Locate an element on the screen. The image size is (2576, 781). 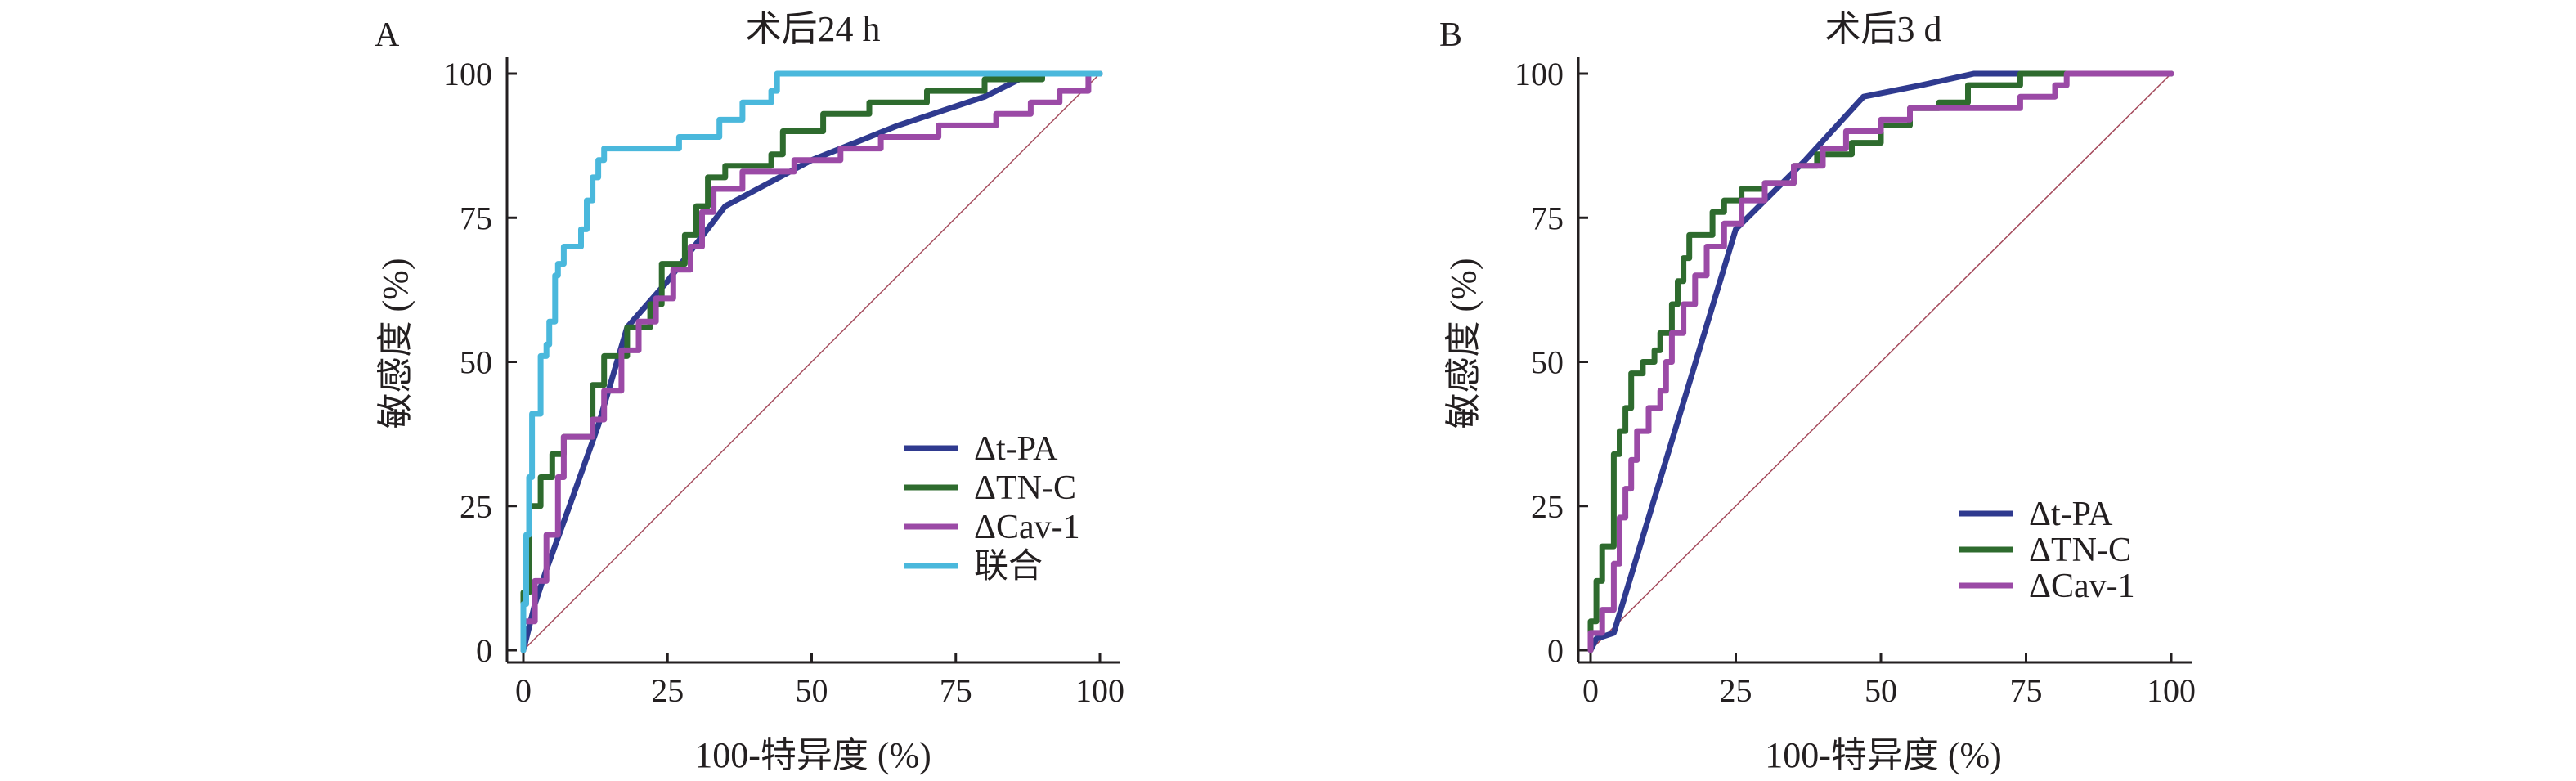
y-axis-label-a: 敏感度 (%) is located at coordinates (395, 344).